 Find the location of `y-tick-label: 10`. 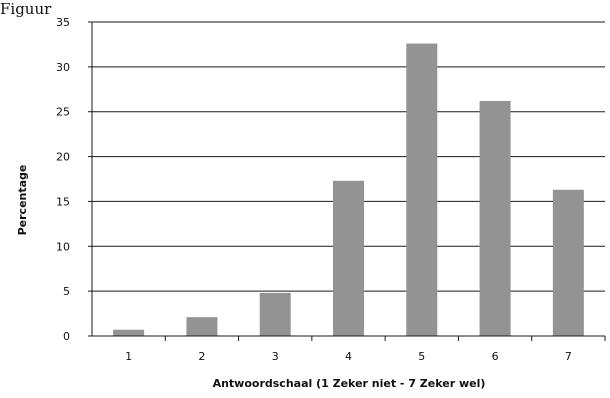

y-tick-label: 10 is located at coordinates (63, 246).